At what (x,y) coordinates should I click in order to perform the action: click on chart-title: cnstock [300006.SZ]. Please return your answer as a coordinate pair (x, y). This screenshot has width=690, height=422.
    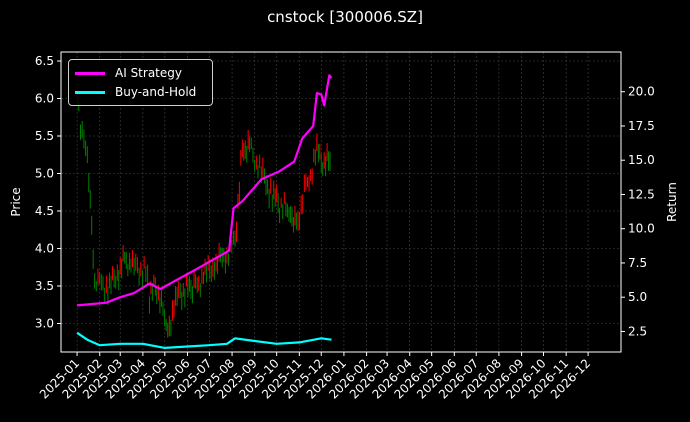
    Looking at the image, I should click on (345, 17).